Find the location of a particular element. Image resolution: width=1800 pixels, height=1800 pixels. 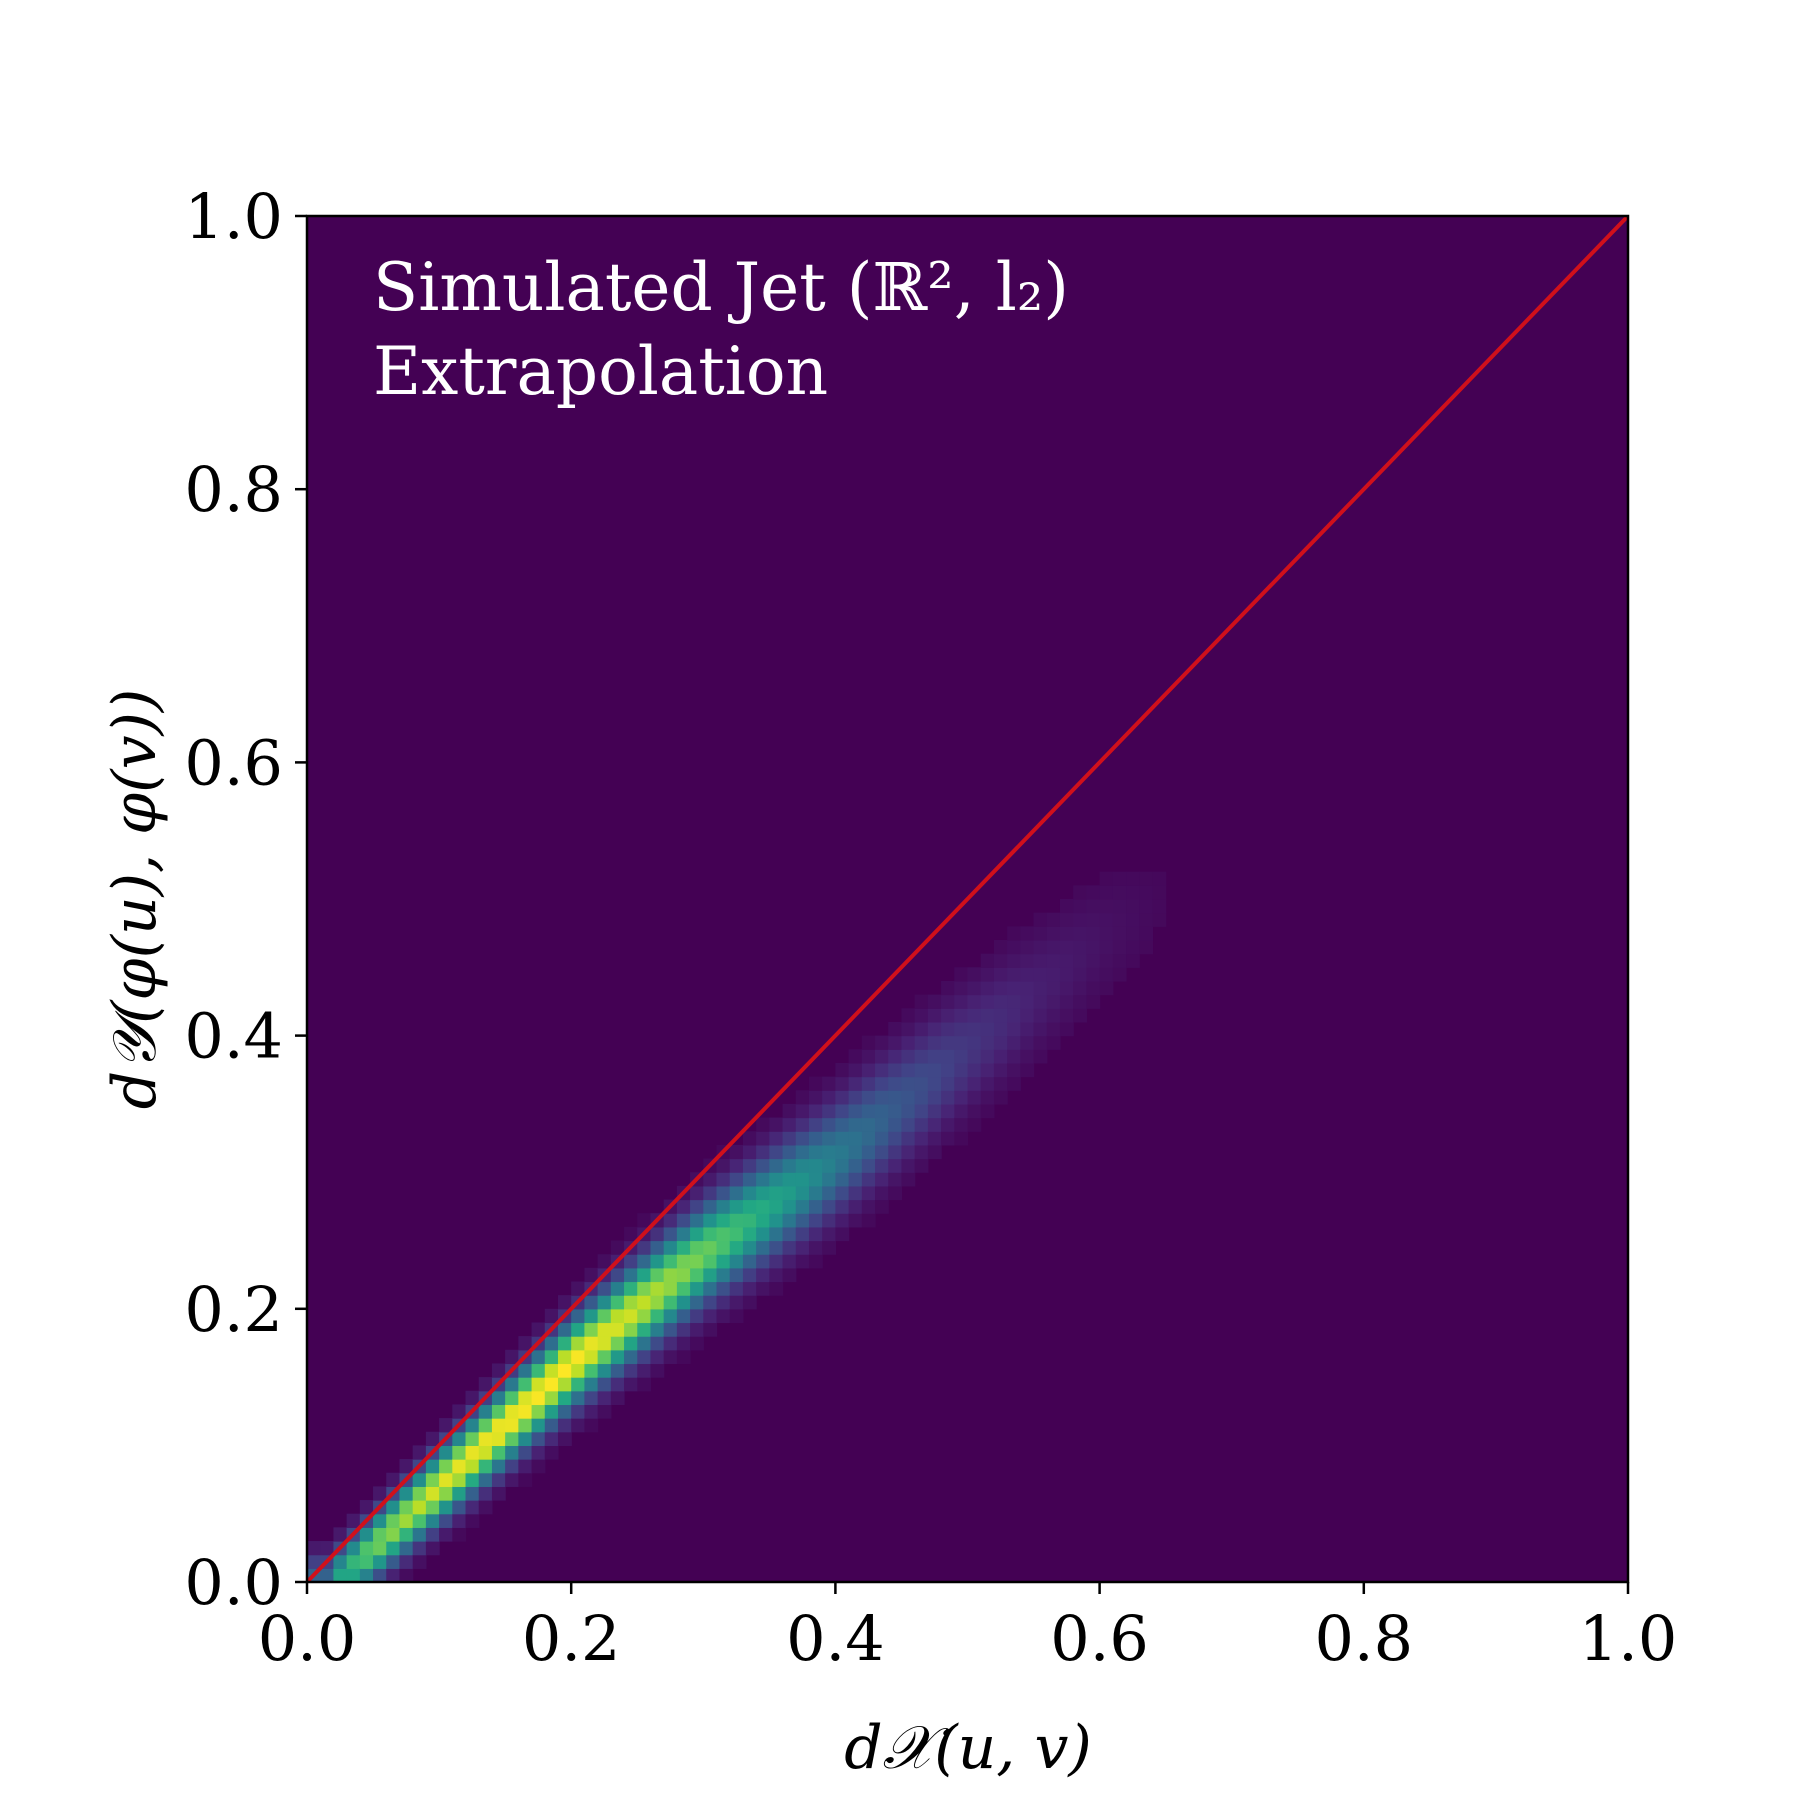

y-tick-label: 1.0 is located at coordinates (233, 216).